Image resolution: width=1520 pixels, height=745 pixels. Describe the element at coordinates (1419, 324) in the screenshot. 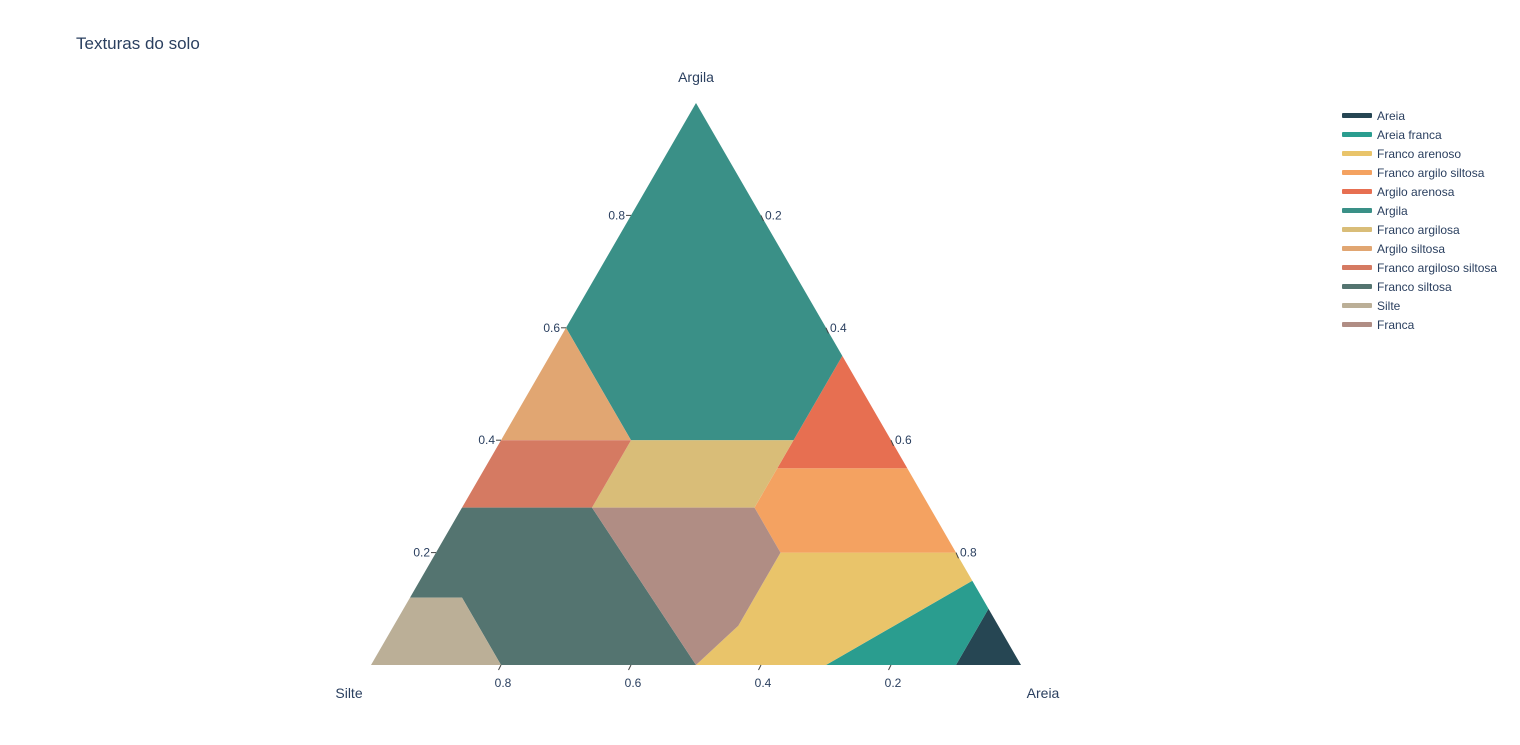

I see `legend-item-franca: Franca` at that location.